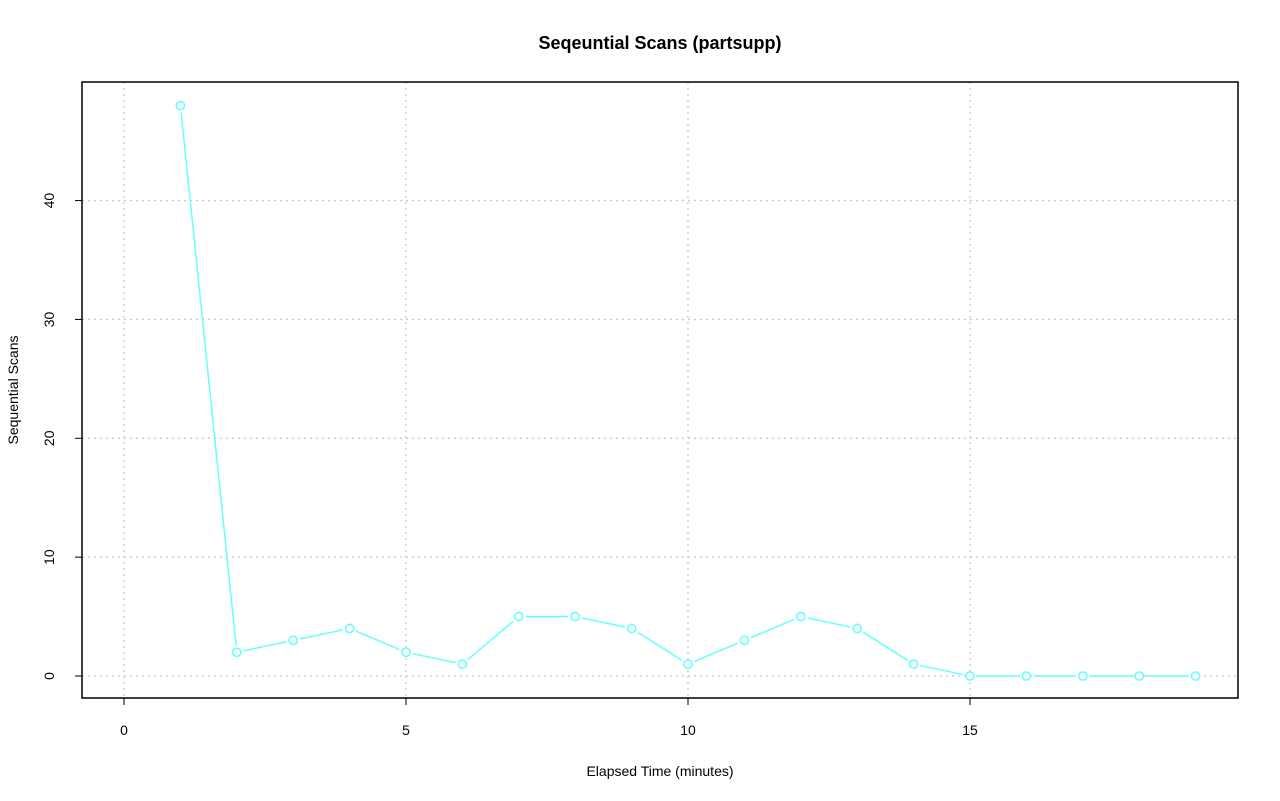  I want to click on y-tick-label: 20, so click(49, 438).